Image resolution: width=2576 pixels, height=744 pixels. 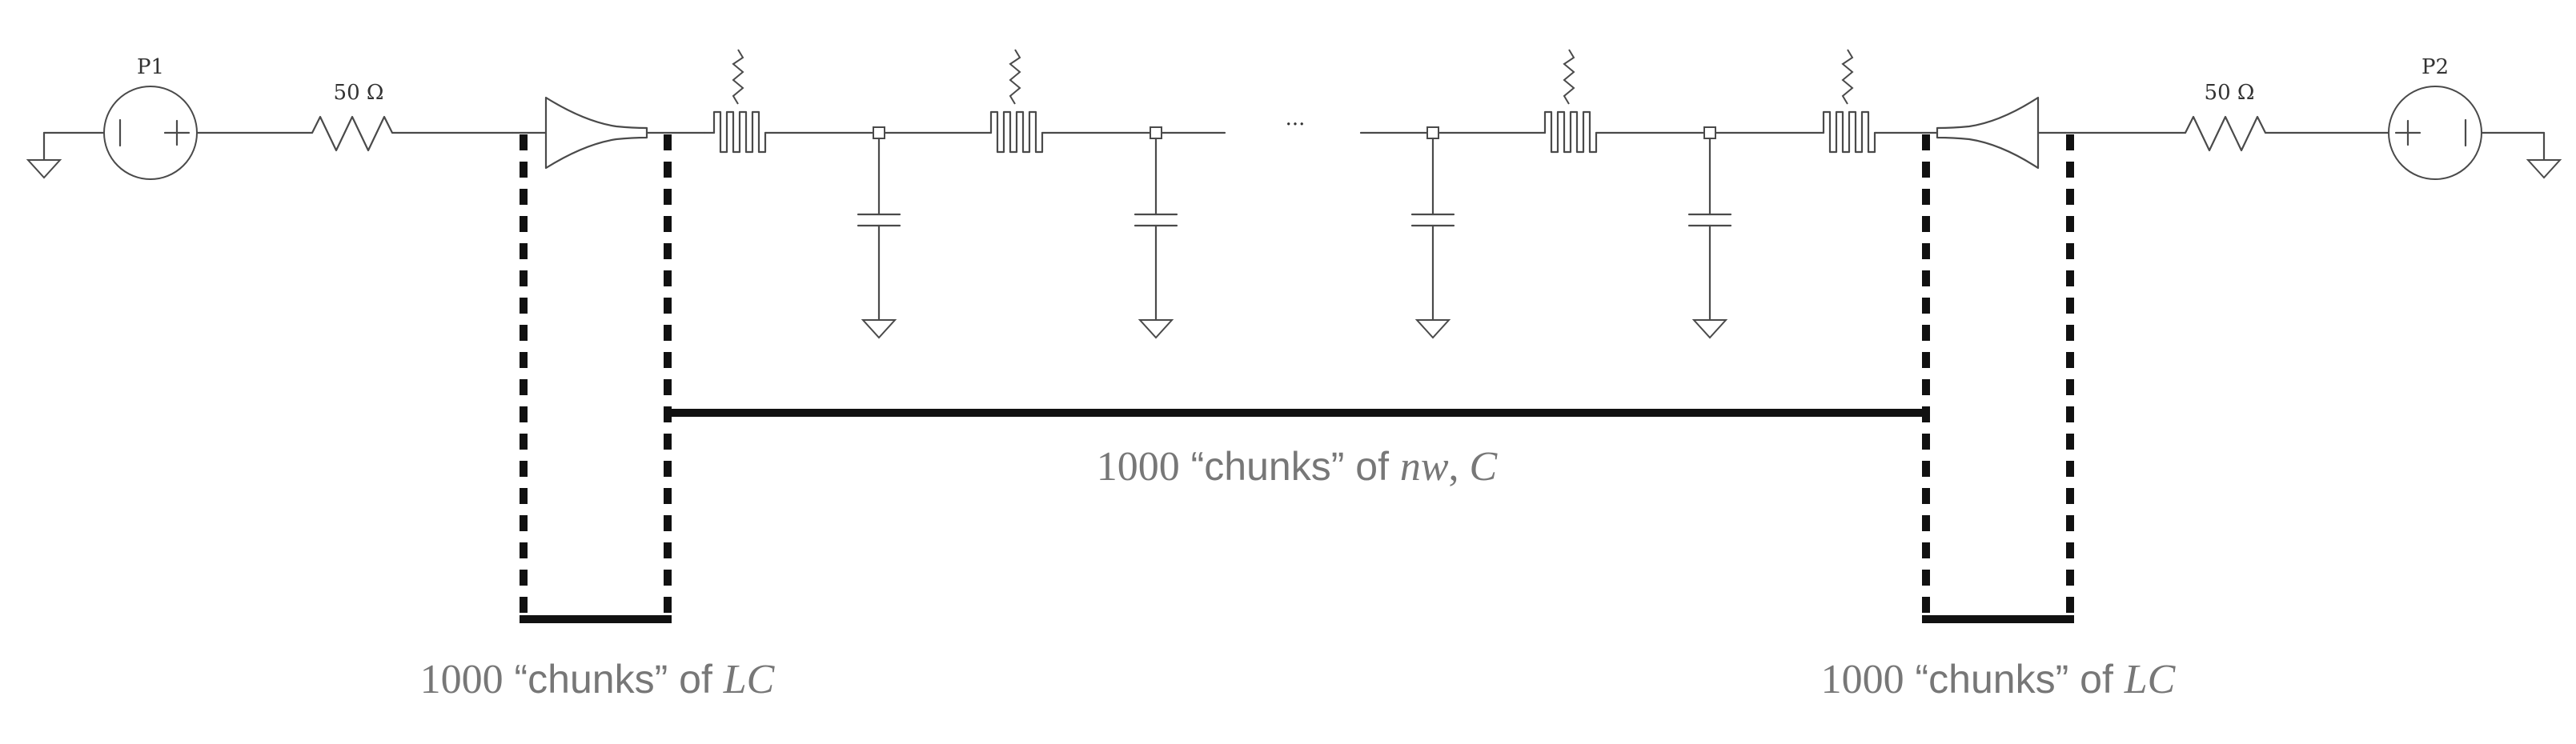 I want to click on middle-caption: 1000 “chunks” of nw, C, so click(x=1298, y=467).